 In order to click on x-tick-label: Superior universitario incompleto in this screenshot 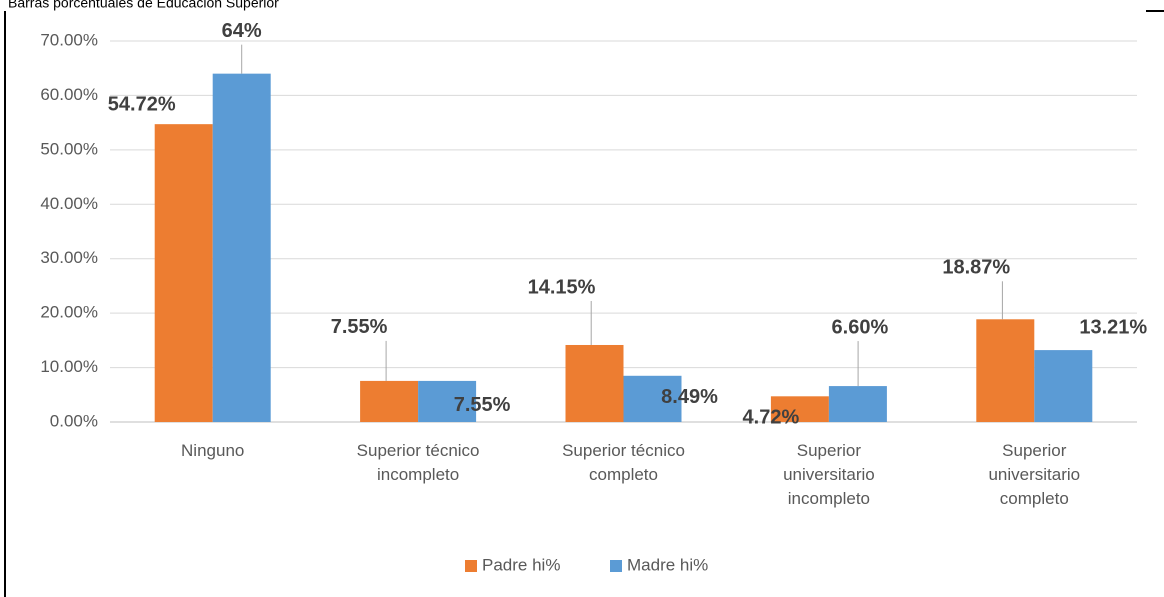, I will do `click(829, 474)`.